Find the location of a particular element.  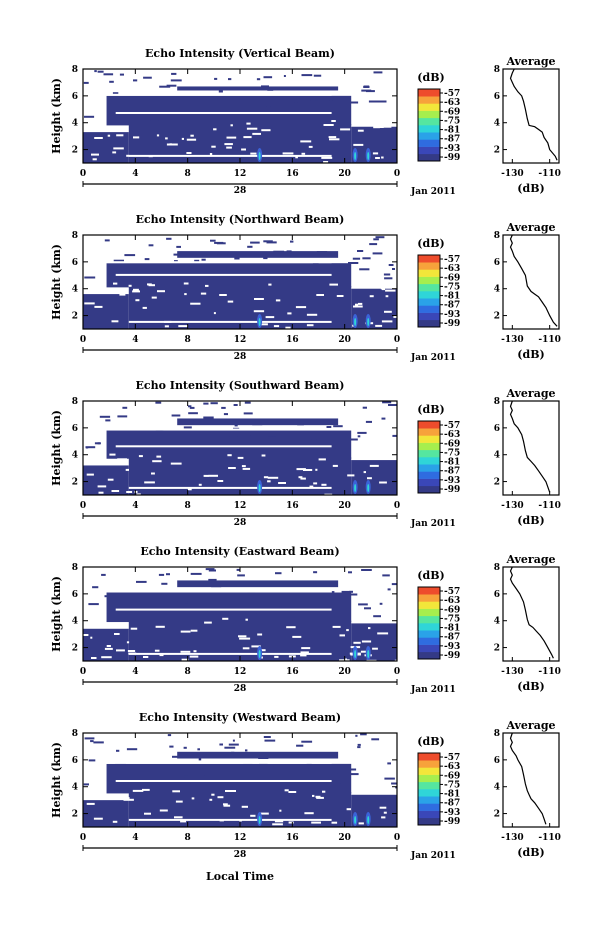

colorbar-tick-label: -93 is located at coordinates (452, 149).